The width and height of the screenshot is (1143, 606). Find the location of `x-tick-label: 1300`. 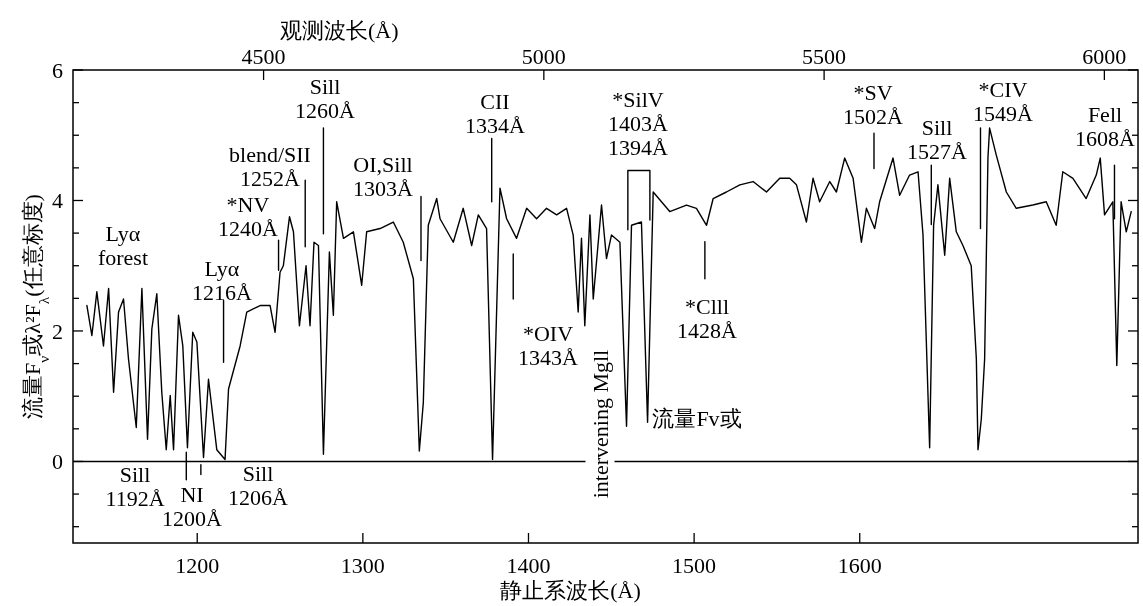

x-tick-label: 1300 is located at coordinates (362, 565).